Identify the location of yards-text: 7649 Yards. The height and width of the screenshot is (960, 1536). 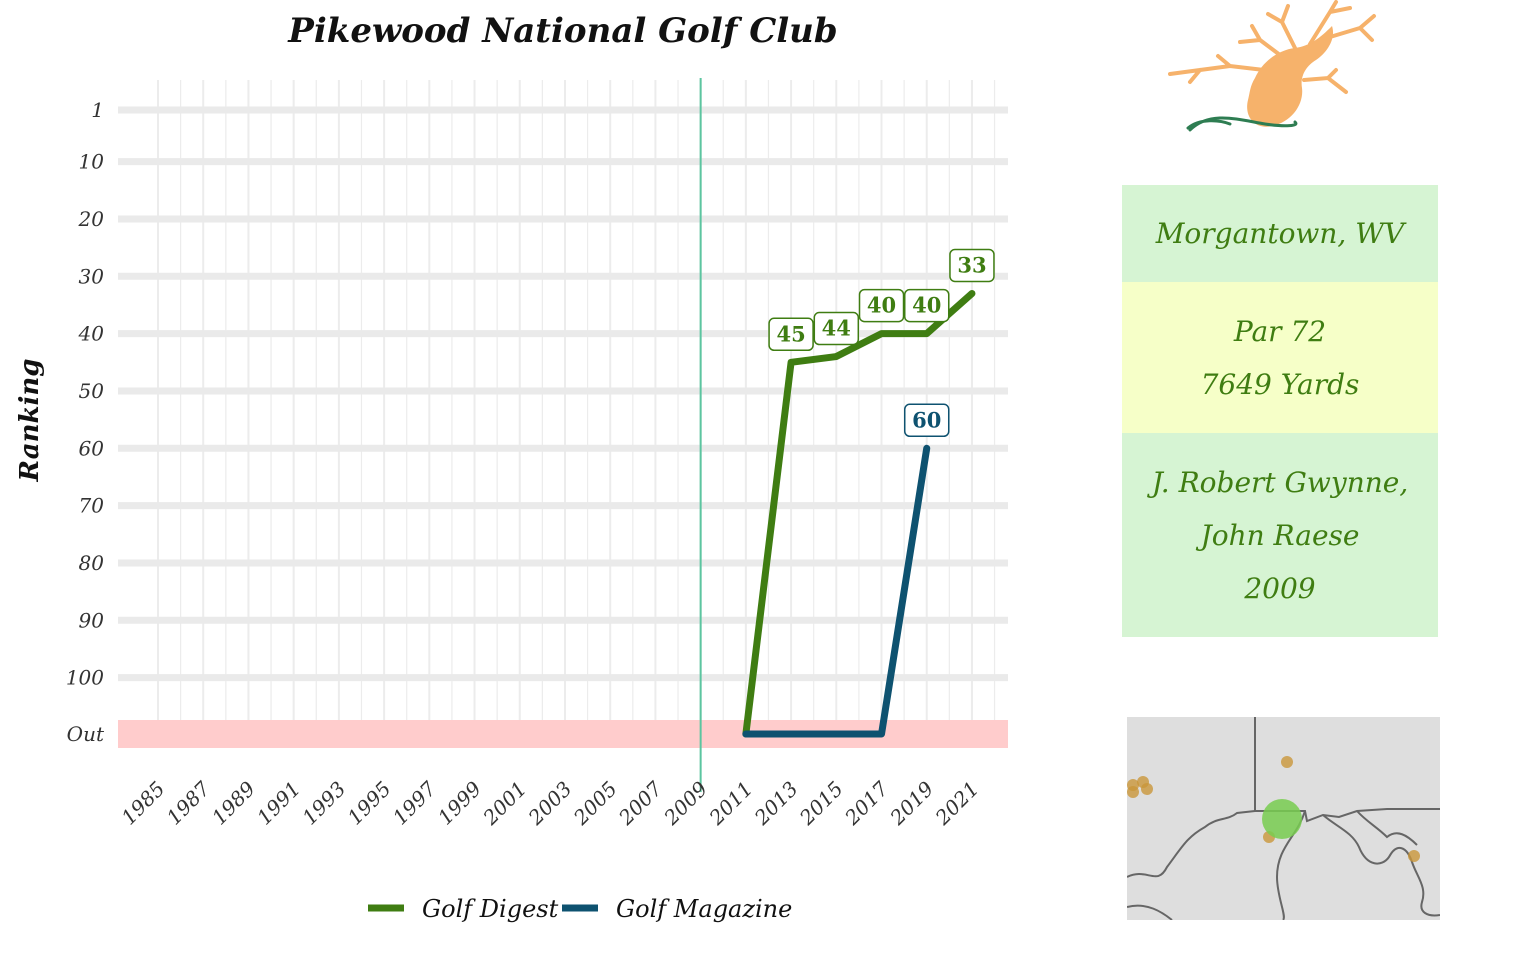
(1280, 384).